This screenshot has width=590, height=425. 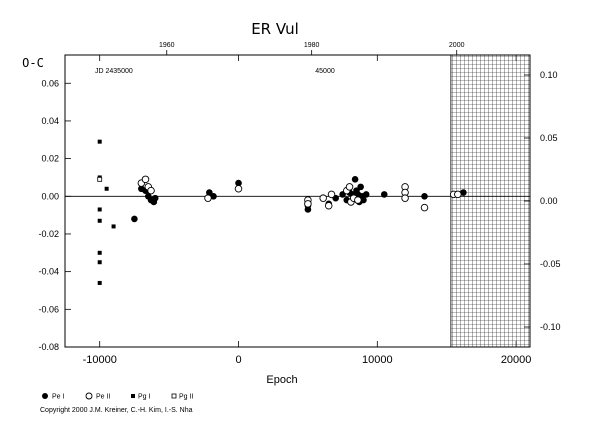 What do you see at coordinates (550, 264) in the screenshot?
I see `right-y-tick-label: -0.05` at bounding box center [550, 264].